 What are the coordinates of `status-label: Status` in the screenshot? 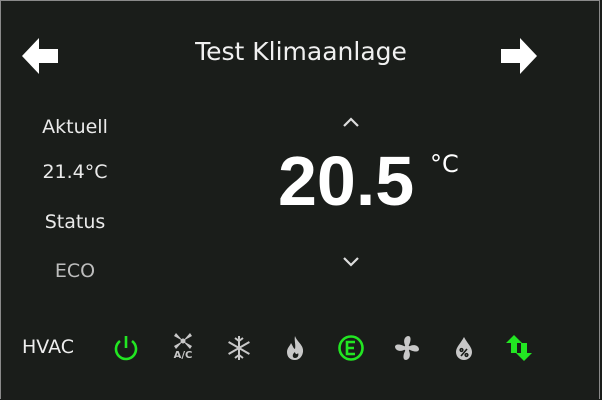 It's located at (75, 222).